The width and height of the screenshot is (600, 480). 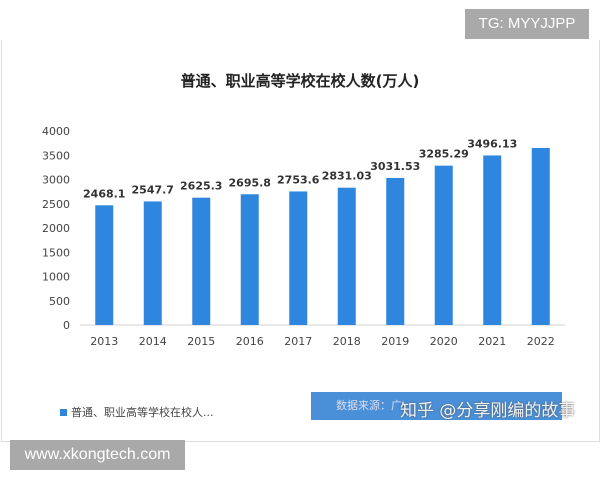 I want to click on data-label: 2753.6, so click(x=298, y=179).